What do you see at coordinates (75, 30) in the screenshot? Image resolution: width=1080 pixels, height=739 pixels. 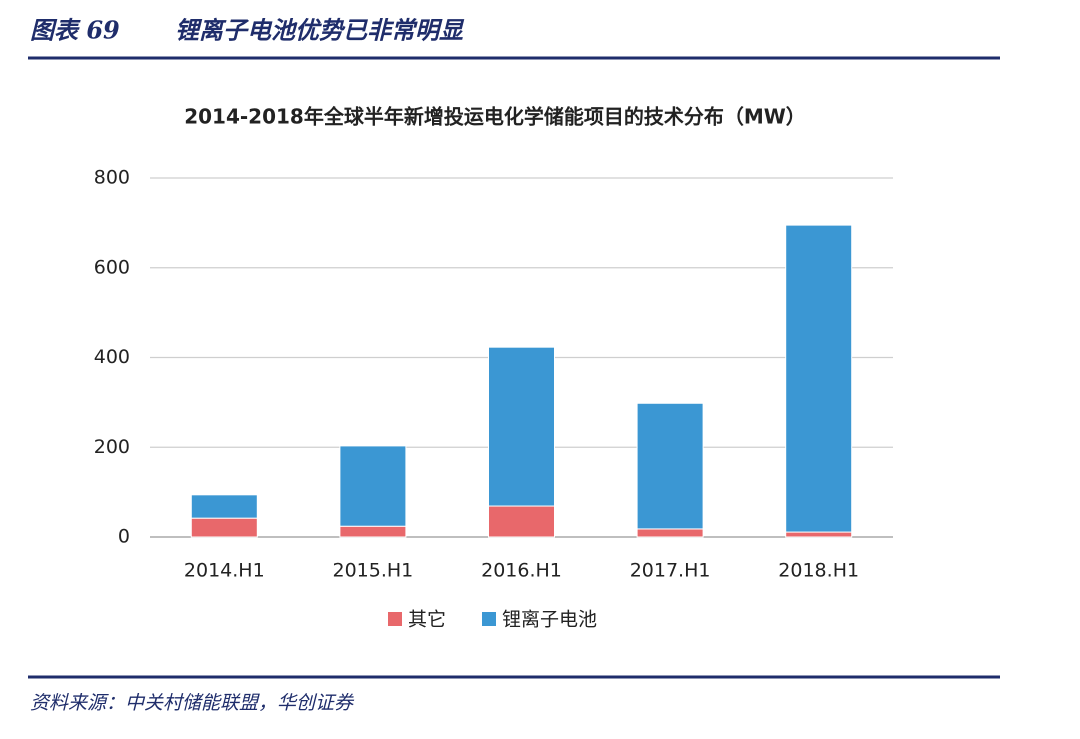 I see `figure-number: 图表 69` at bounding box center [75, 30].